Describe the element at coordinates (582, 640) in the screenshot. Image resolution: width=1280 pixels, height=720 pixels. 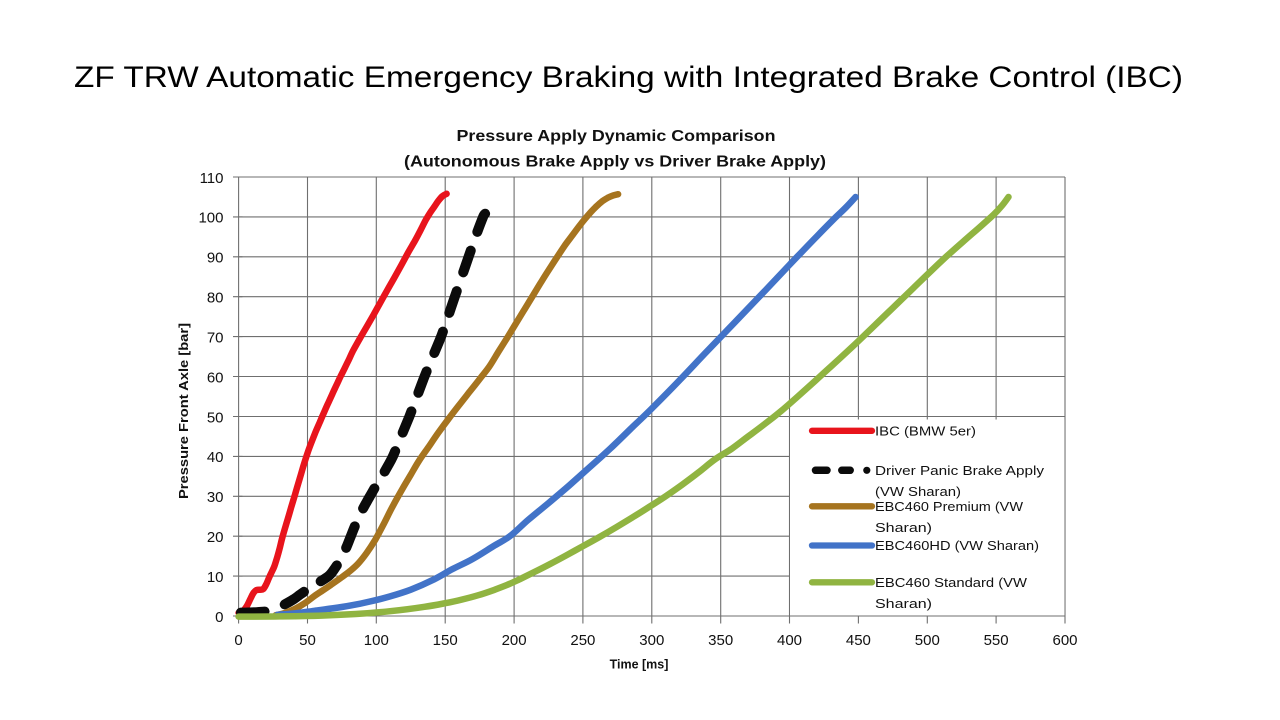
I see `svg-text: 250` at that location.